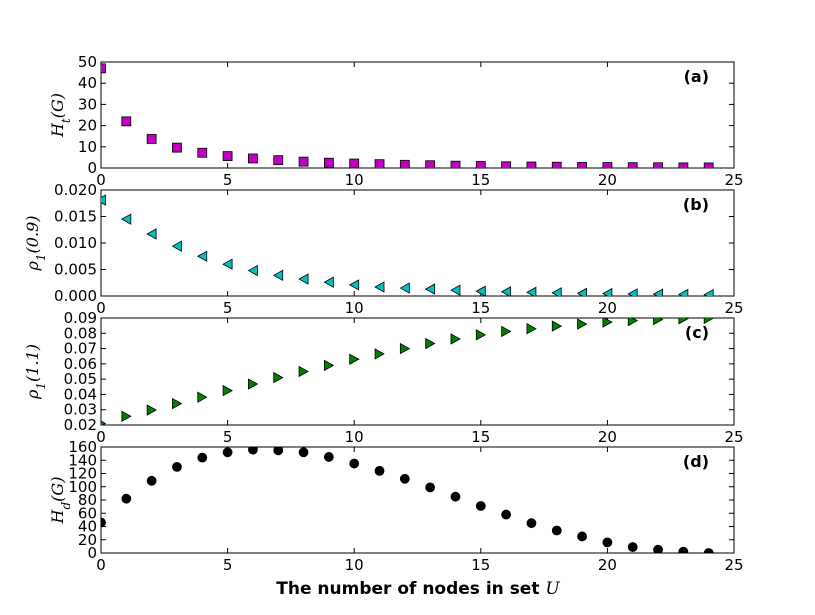  I want to click on panel-label: (d), so click(696, 461).